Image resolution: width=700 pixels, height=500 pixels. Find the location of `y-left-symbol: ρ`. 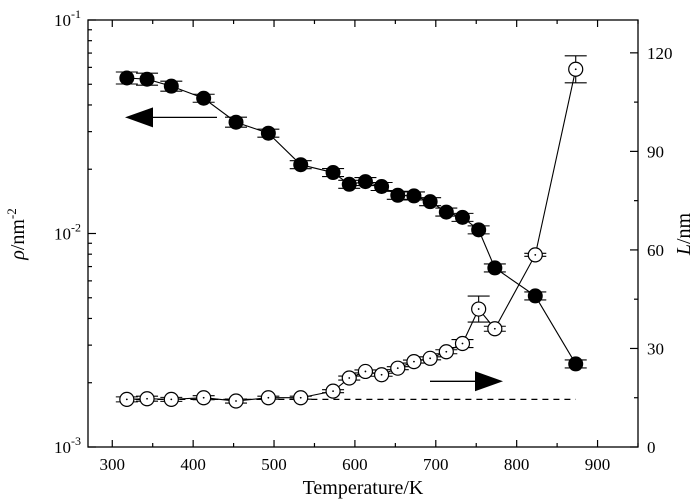

y-left-symbol: ρ is located at coordinates (18, 255).